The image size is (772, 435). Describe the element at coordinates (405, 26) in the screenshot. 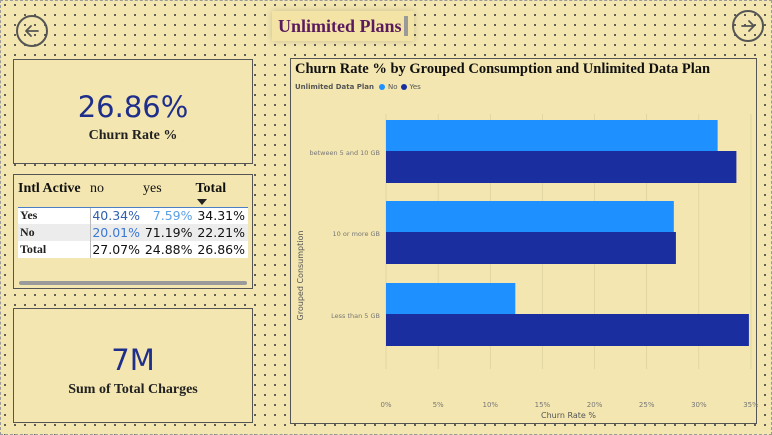

I see `text-cursor` at that location.